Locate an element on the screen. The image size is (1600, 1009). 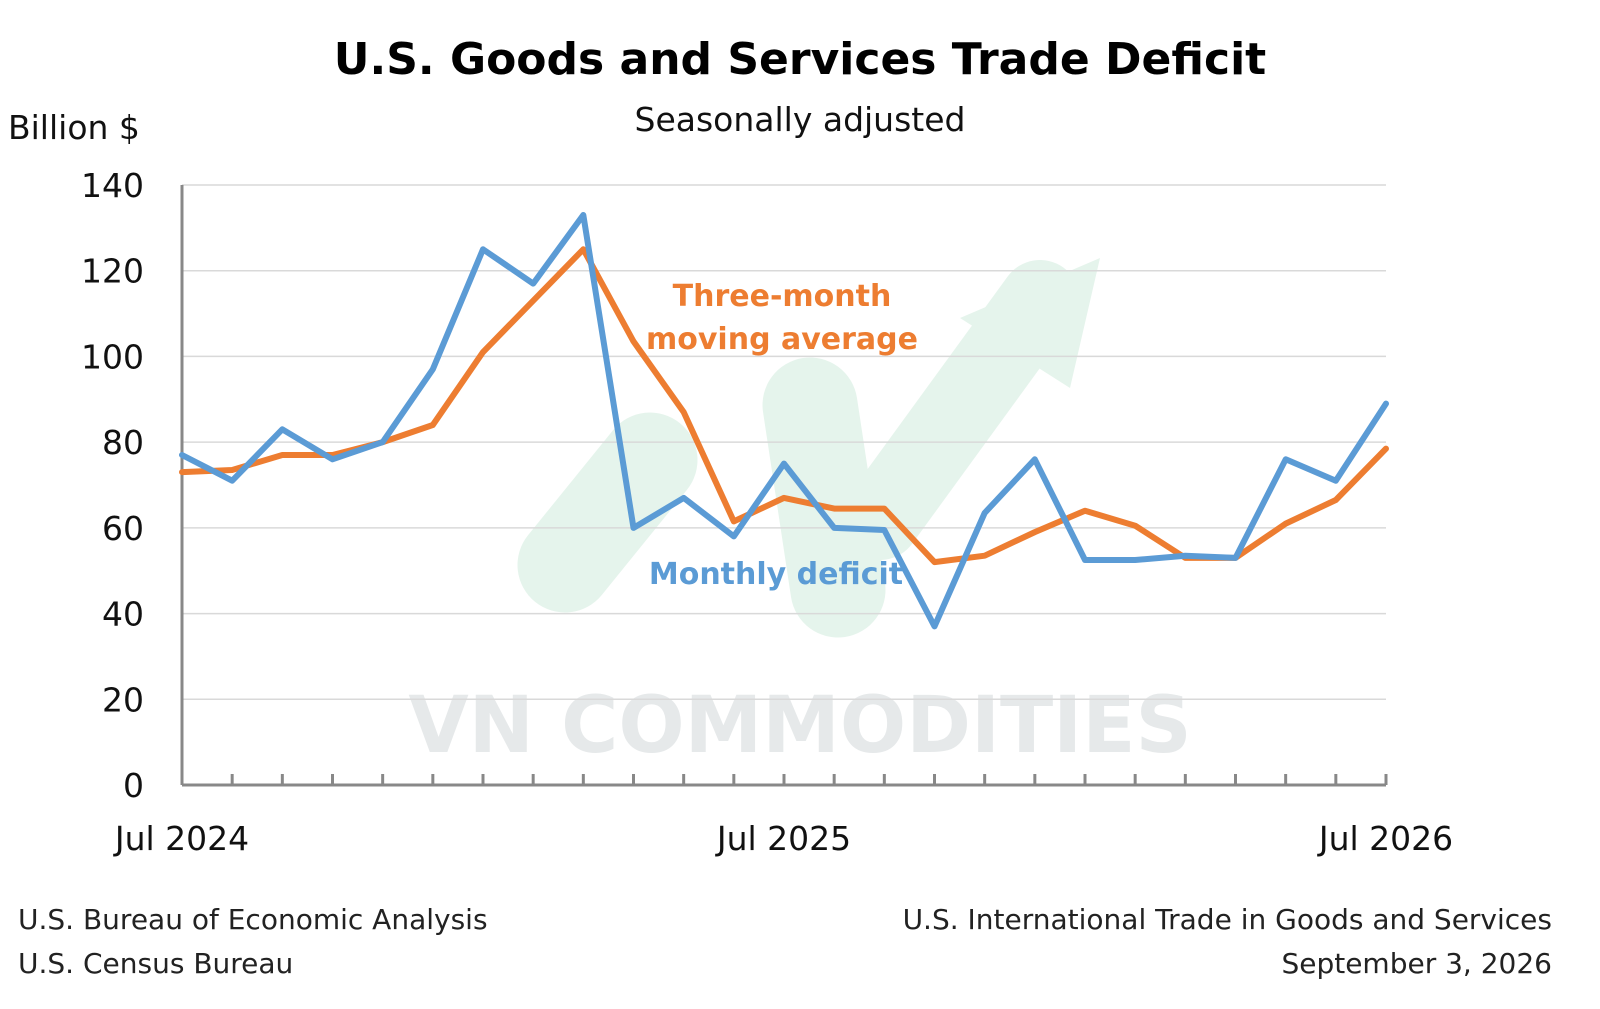
y-tick-label: 100 is located at coordinates (112, 356).